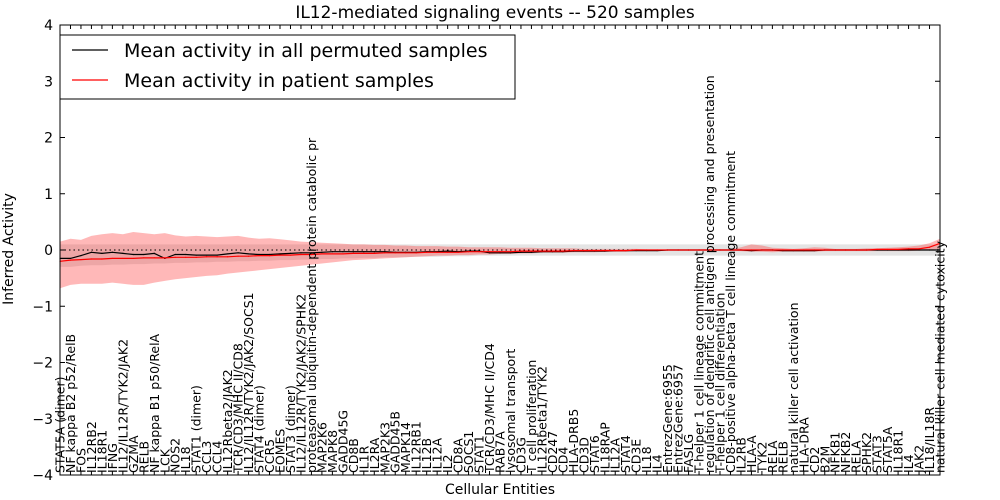 The image size is (1000, 500). I want to click on y-tick-label: −3, so click(42, 420).